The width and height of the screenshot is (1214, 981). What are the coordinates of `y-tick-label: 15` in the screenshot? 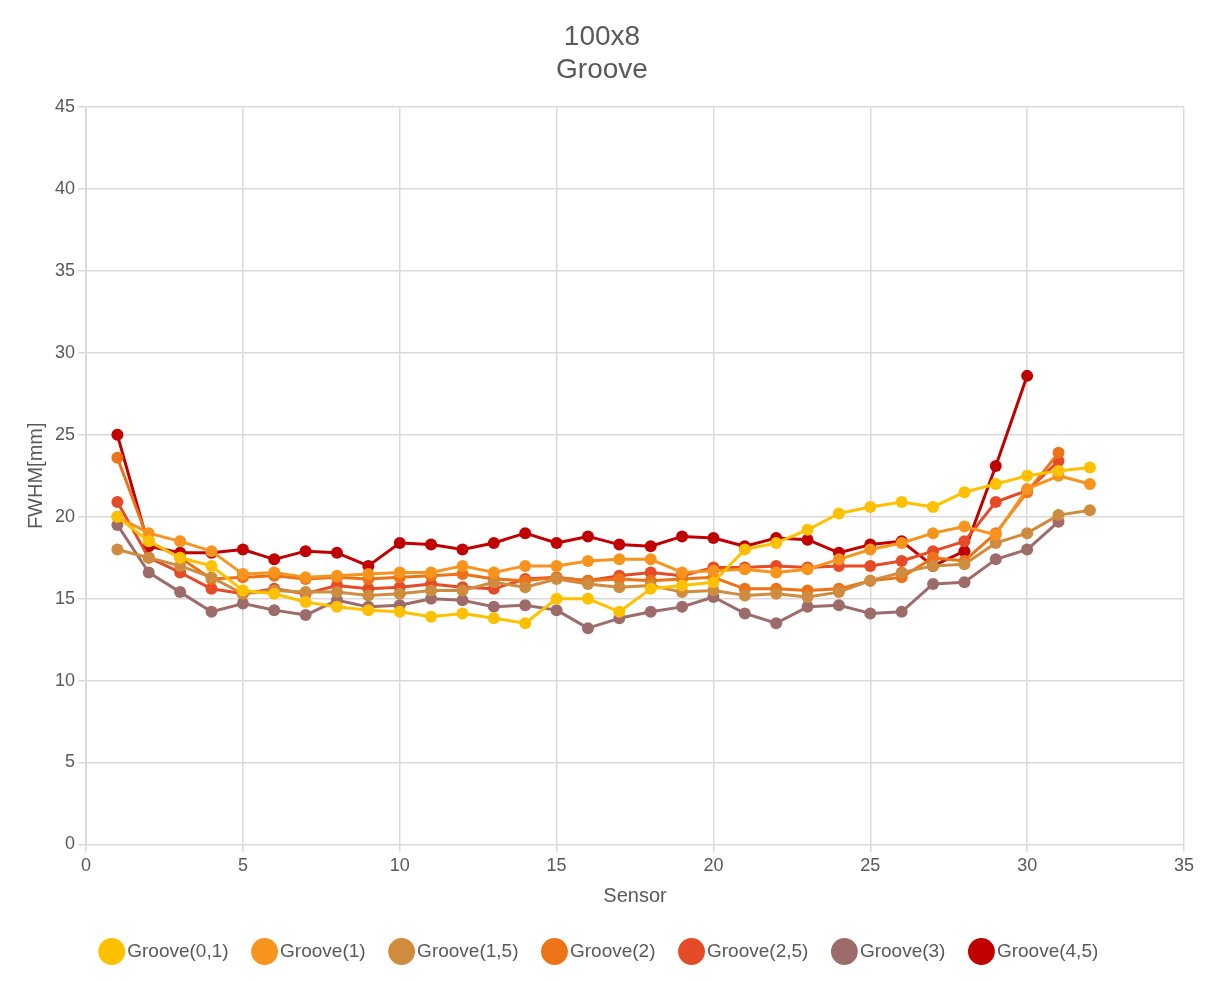 It's located at (65, 597).